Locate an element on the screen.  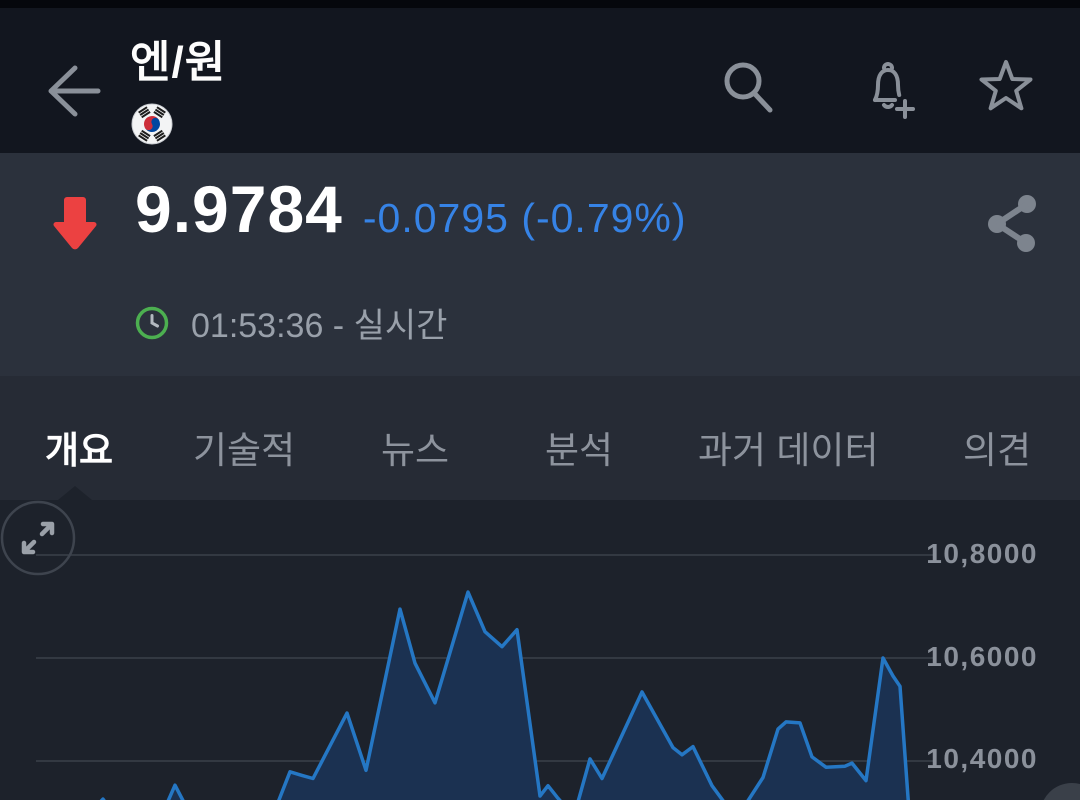
price-row: 9.9784 -0.0795 (-0.79%) is located at coordinates (411, 209).